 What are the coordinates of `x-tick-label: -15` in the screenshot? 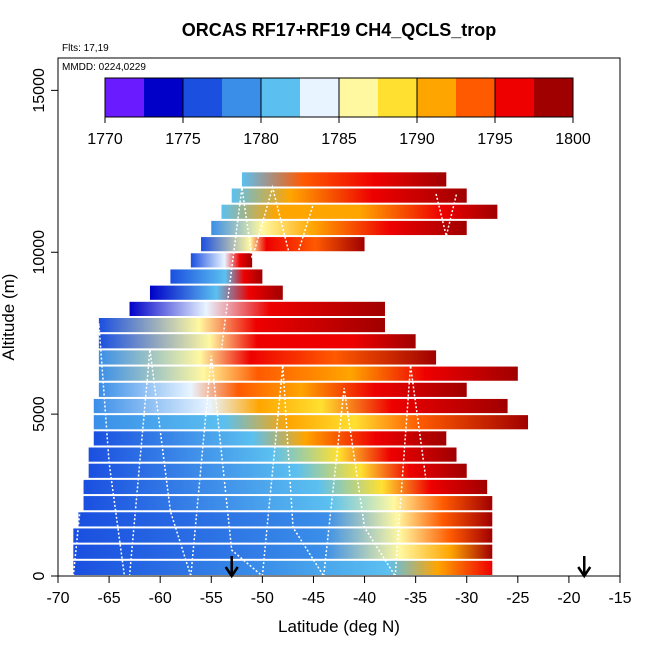 It's located at (619, 598).